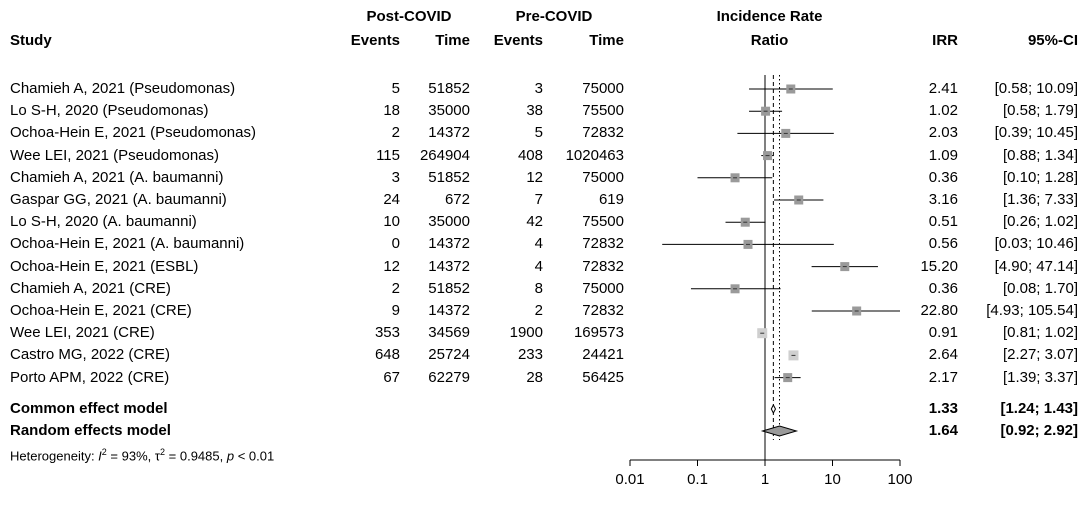 Image resolution: width=1087 pixels, height=506 pixels. I want to click on ci-value: [0.58; 10.09], so click(1036, 88).